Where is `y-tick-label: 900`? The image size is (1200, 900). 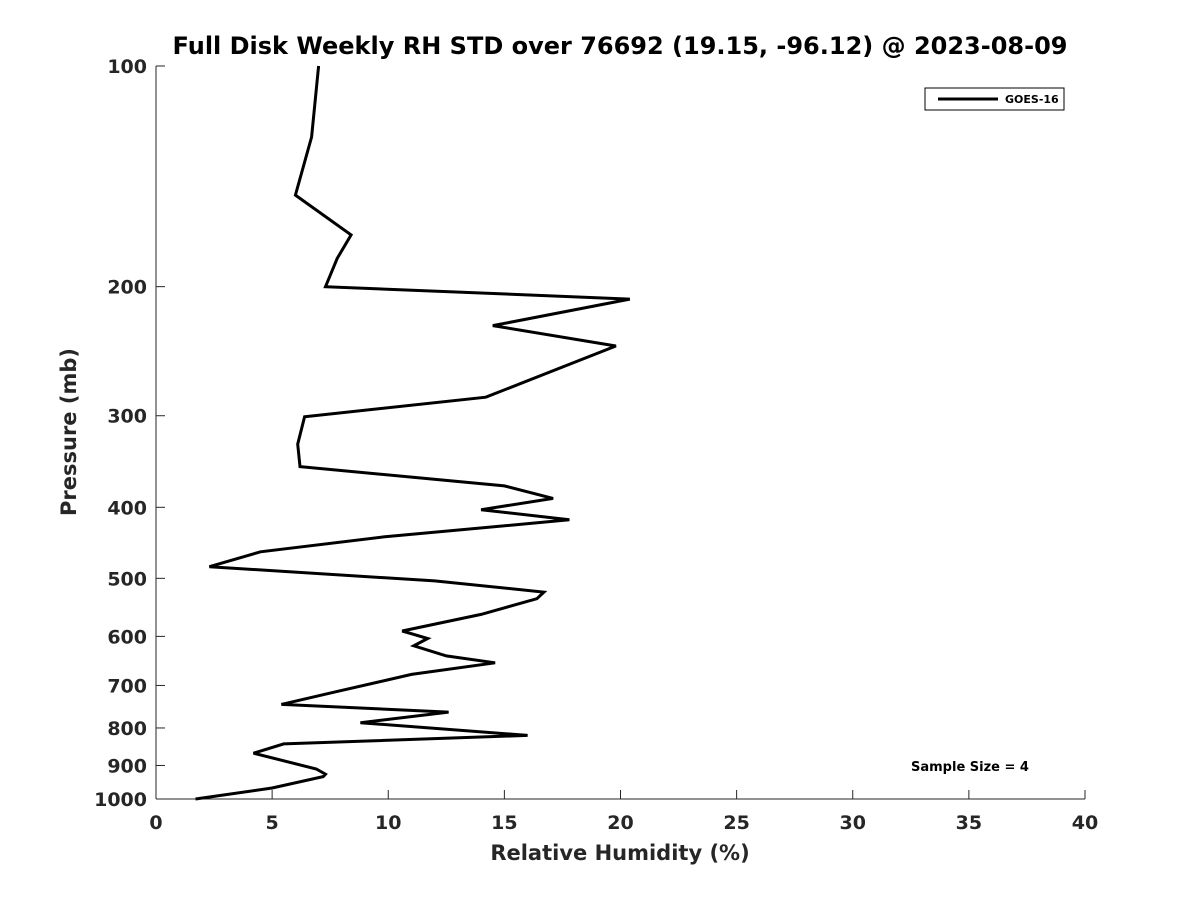 y-tick-label: 900 is located at coordinates (127, 766).